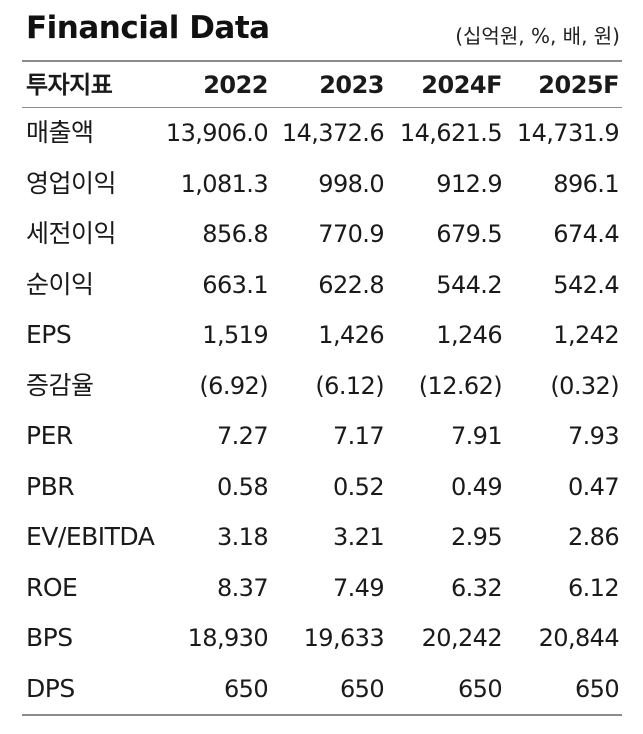 The image size is (643, 734). Describe the element at coordinates (322, 487) in the screenshot. I see `table-row: PBR 0.58 0.52 0.49 0.47` at that location.